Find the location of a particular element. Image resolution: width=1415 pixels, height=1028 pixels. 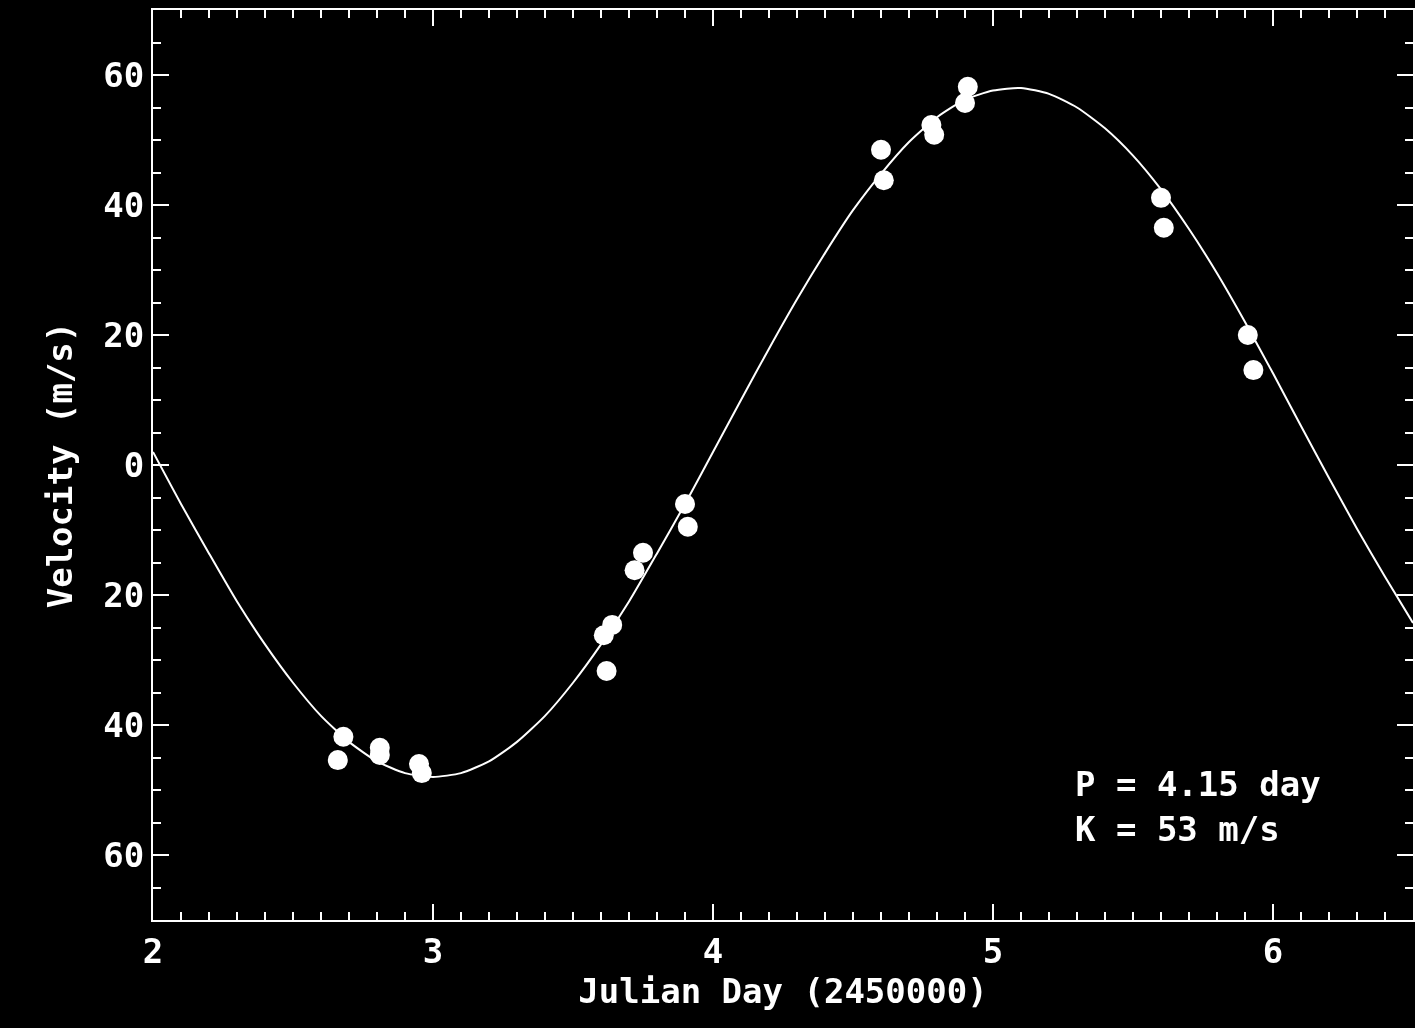

annotation: P = 4.15 day is located at coordinates (1198, 784).